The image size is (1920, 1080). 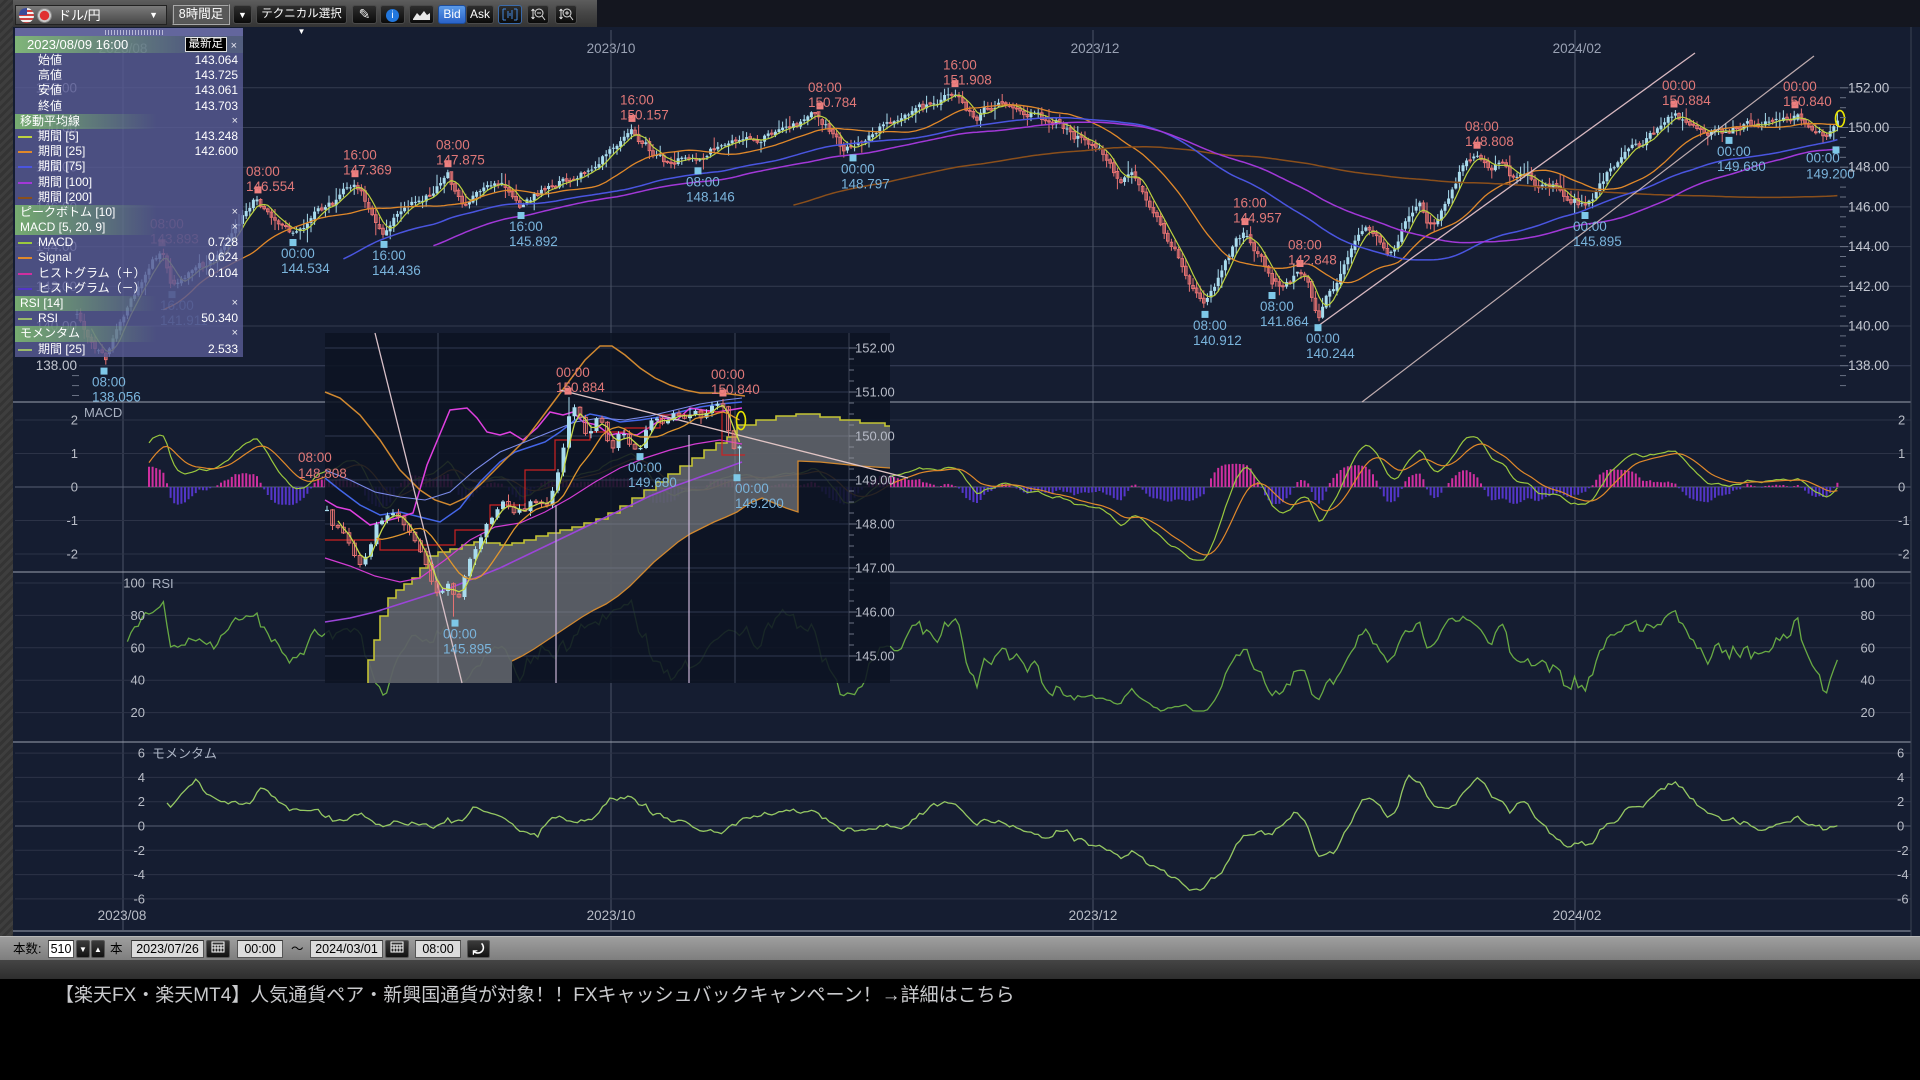 What do you see at coordinates (1868, 286) in the screenshot?
I see `svg-text: 142.00` at bounding box center [1868, 286].